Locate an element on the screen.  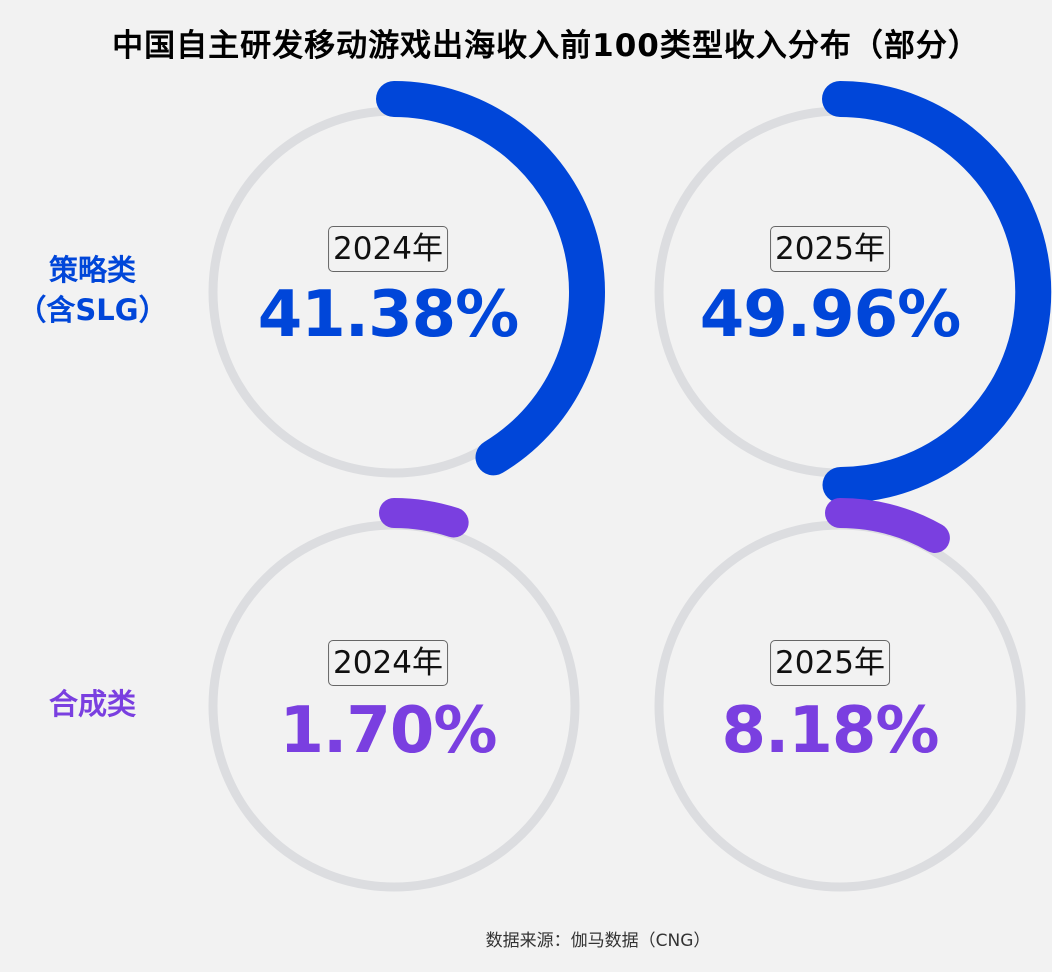
pct-label-strategy-2024: 41.38% is located at coordinates (388, 315).